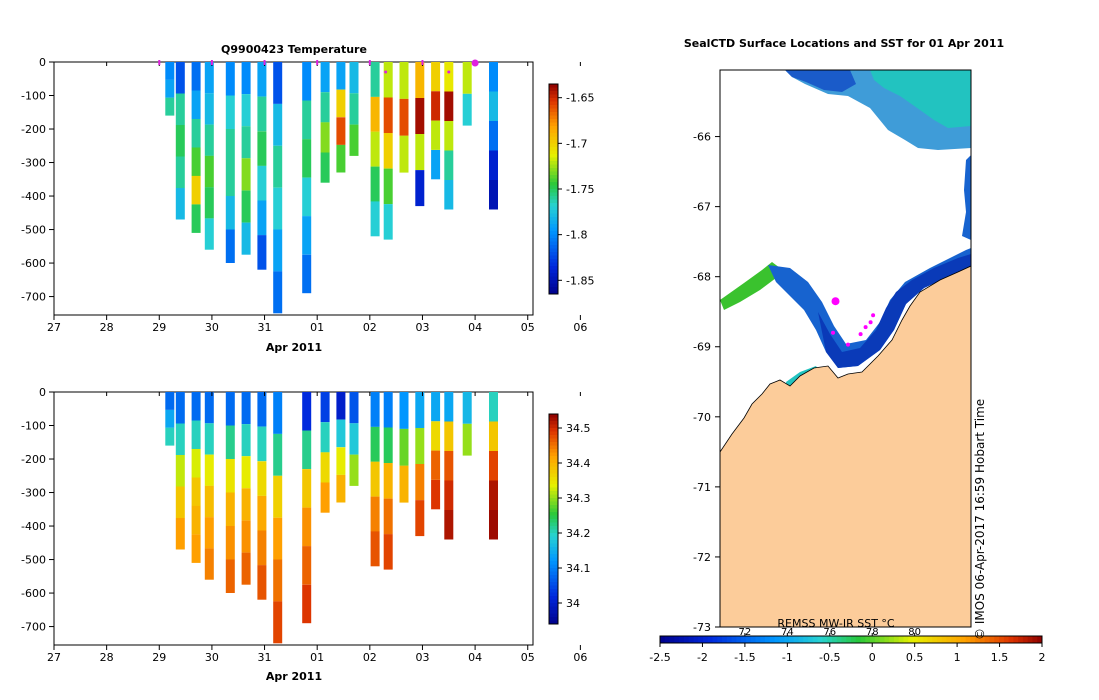 The height and width of the screenshot is (700, 1099). What do you see at coordinates (449, 72) in the screenshot?
I see `surface-marker-minor` at bounding box center [449, 72].